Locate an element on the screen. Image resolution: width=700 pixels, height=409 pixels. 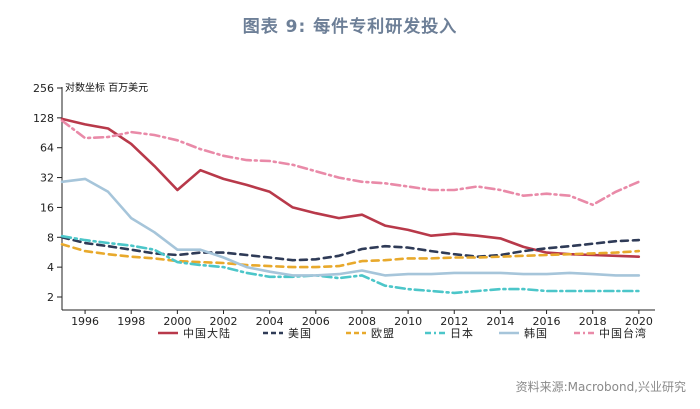
y-tick-label: 8 is located at coordinates (50, 237).